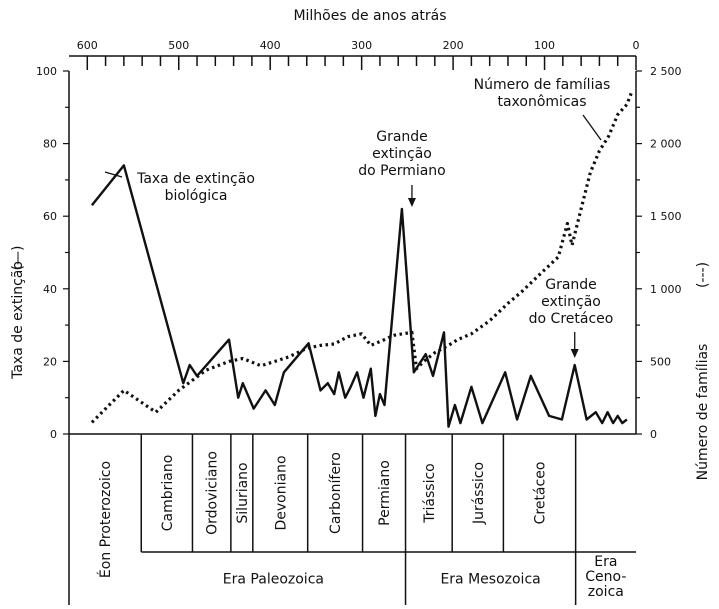 The image size is (719, 609). I want to click on left-axis-marker: (—), so click(18, 258).